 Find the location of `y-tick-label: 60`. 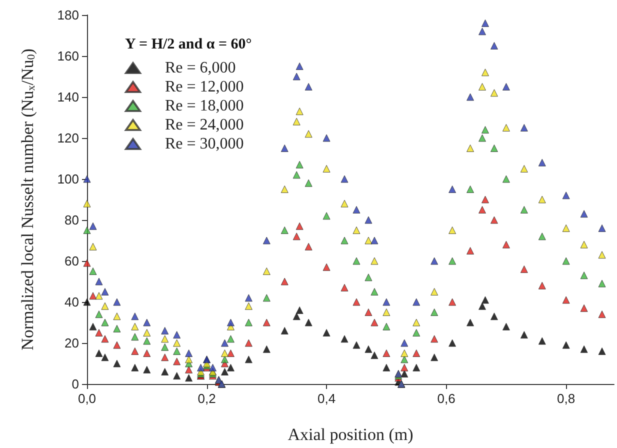

y-tick-label: 60 is located at coordinates (71, 261).